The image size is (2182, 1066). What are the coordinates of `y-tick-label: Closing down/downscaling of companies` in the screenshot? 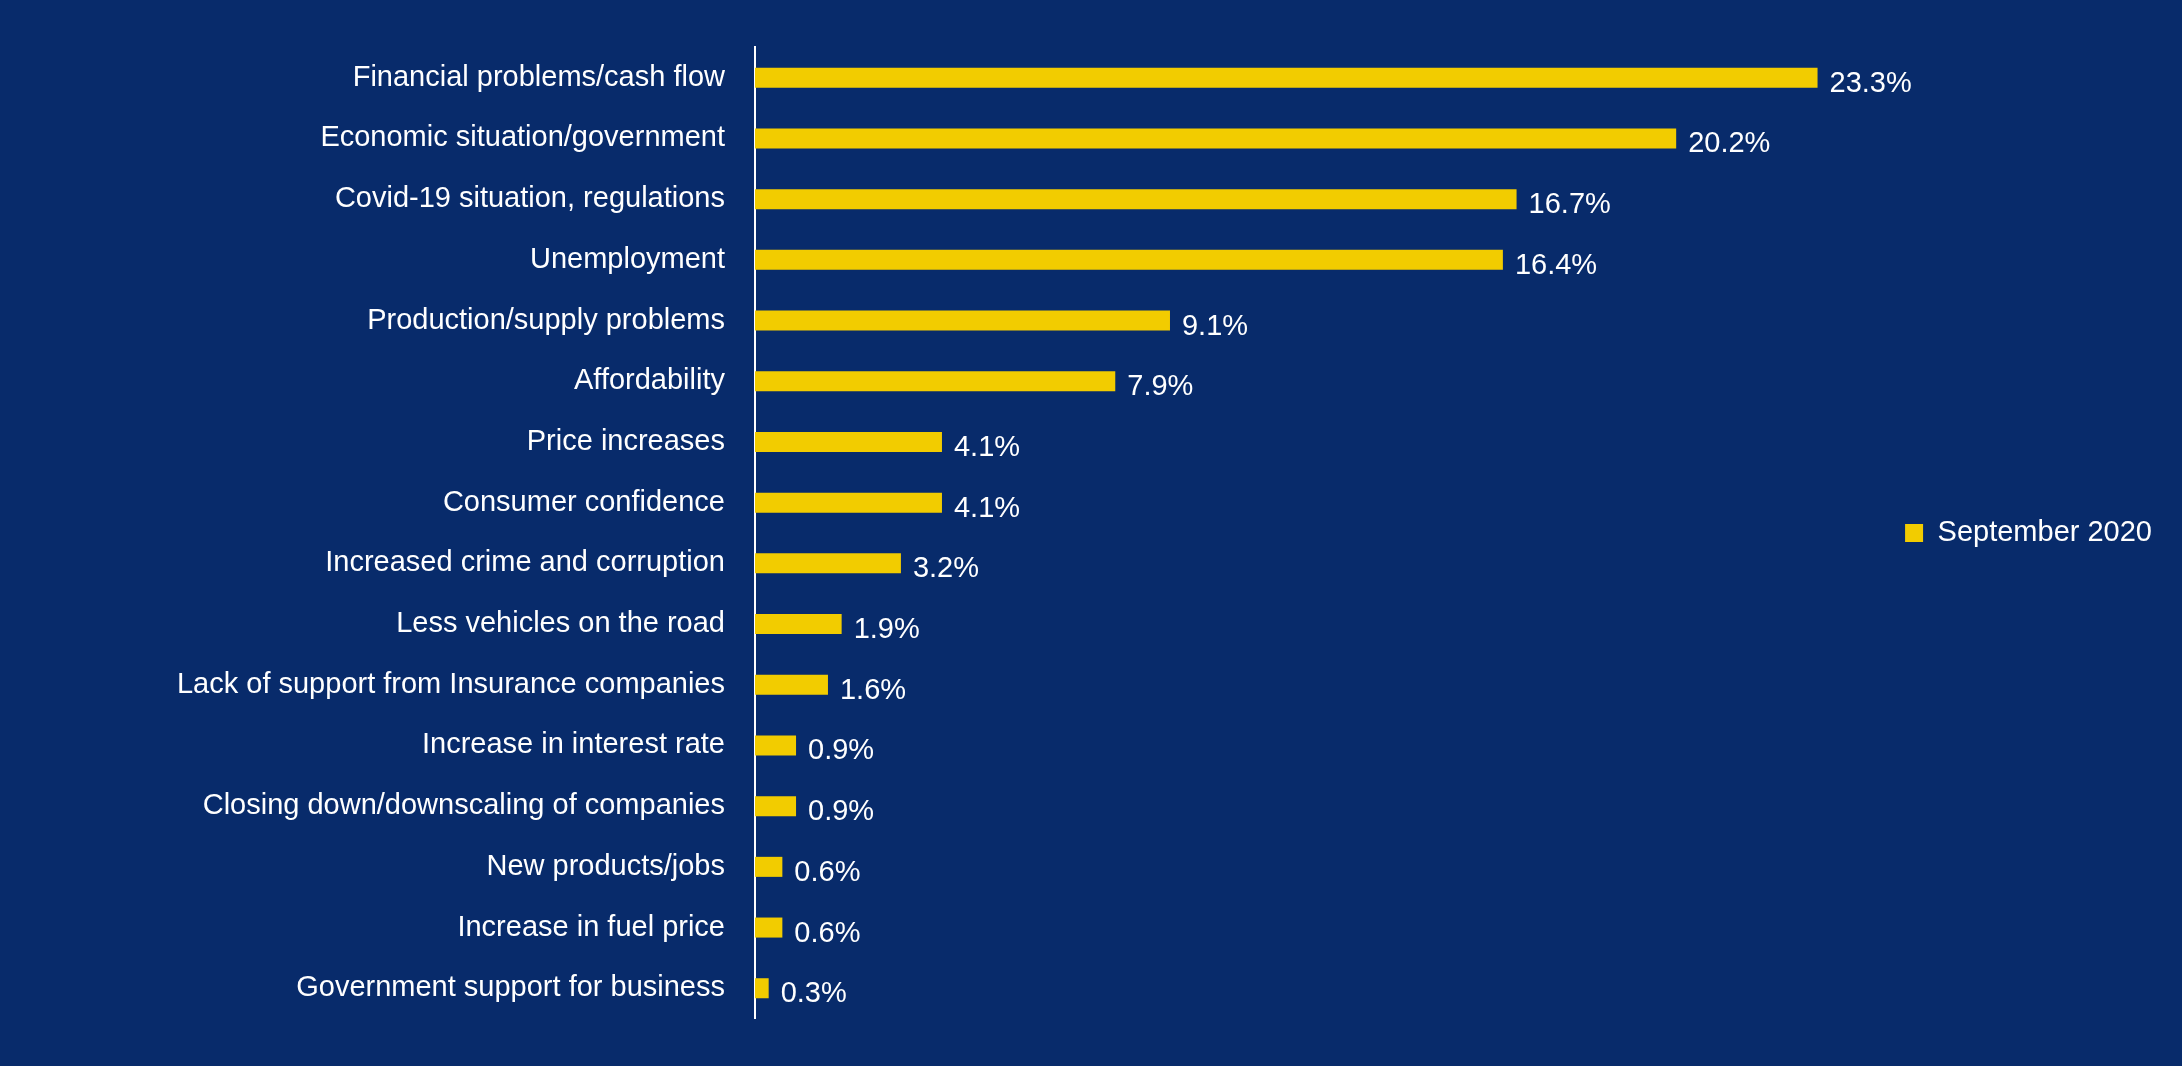 It's located at (463, 804).